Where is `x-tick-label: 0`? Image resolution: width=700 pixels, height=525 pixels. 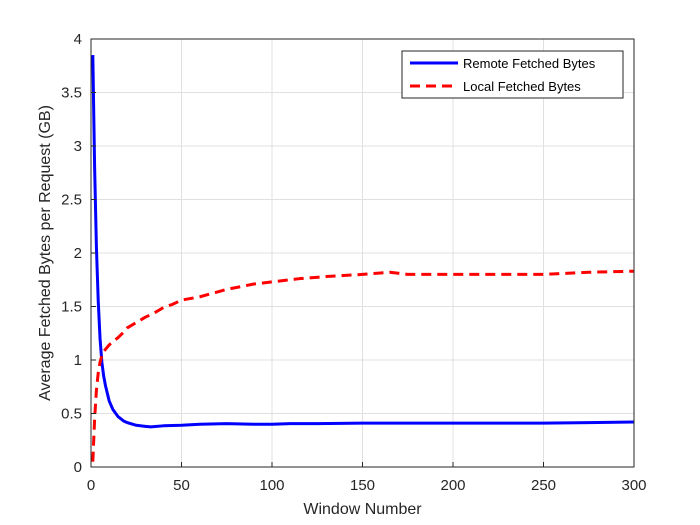 x-tick-label: 0 is located at coordinates (91, 485).